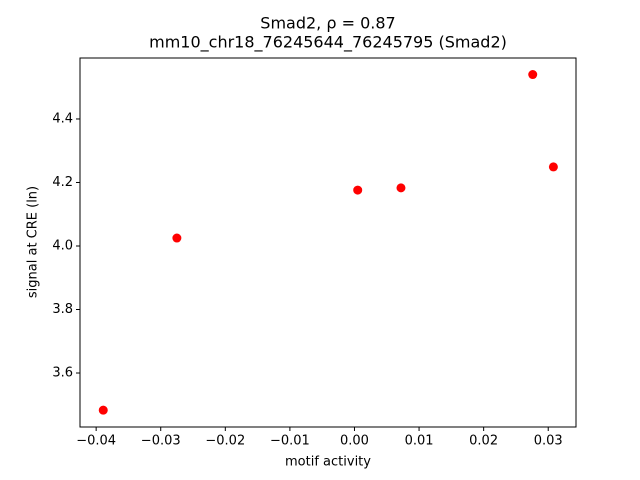 The width and height of the screenshot is (640, 480). Describe the element at coordinates (62, 182) in the screenshot. I see `y-tick-label: 4.2` at that location.